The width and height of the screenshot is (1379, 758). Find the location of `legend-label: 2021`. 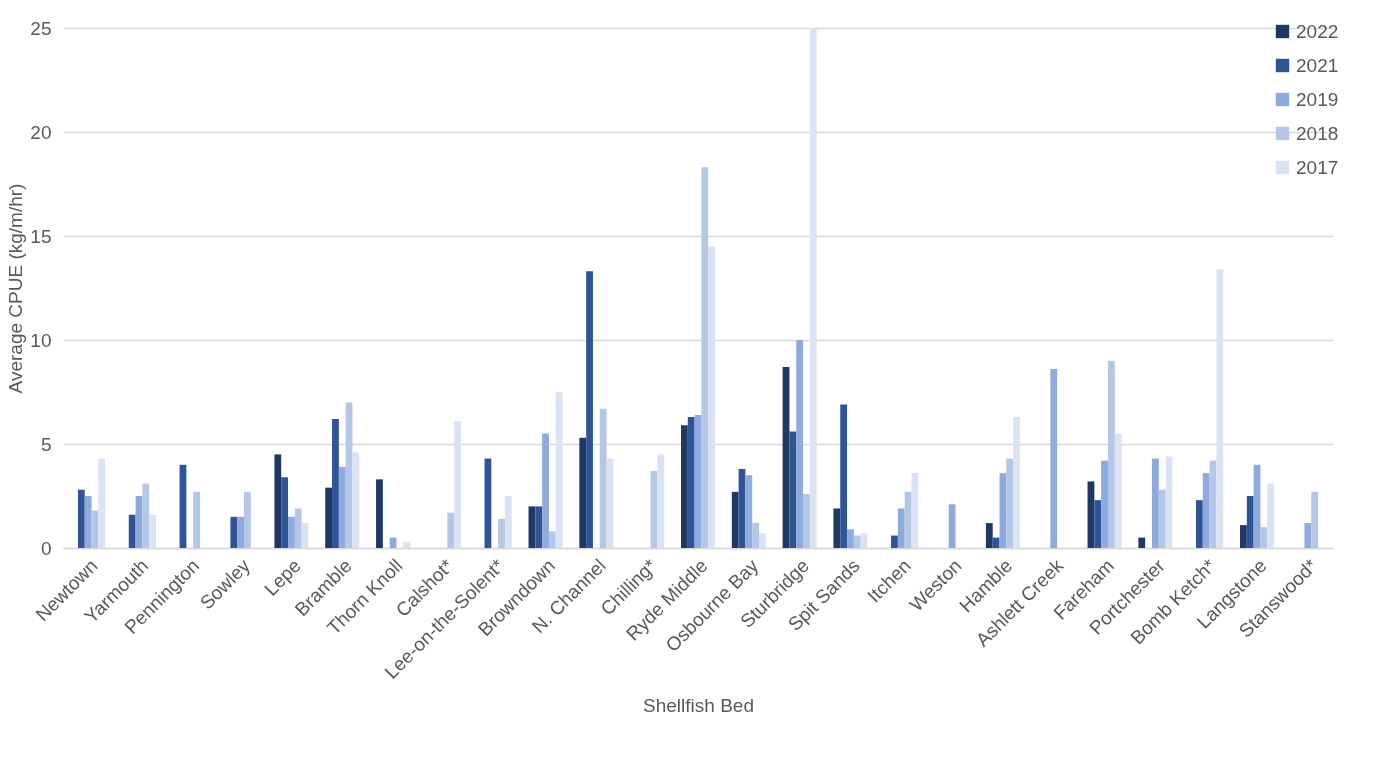

legend-label: 2021 is located at coordinates (1317, 65).